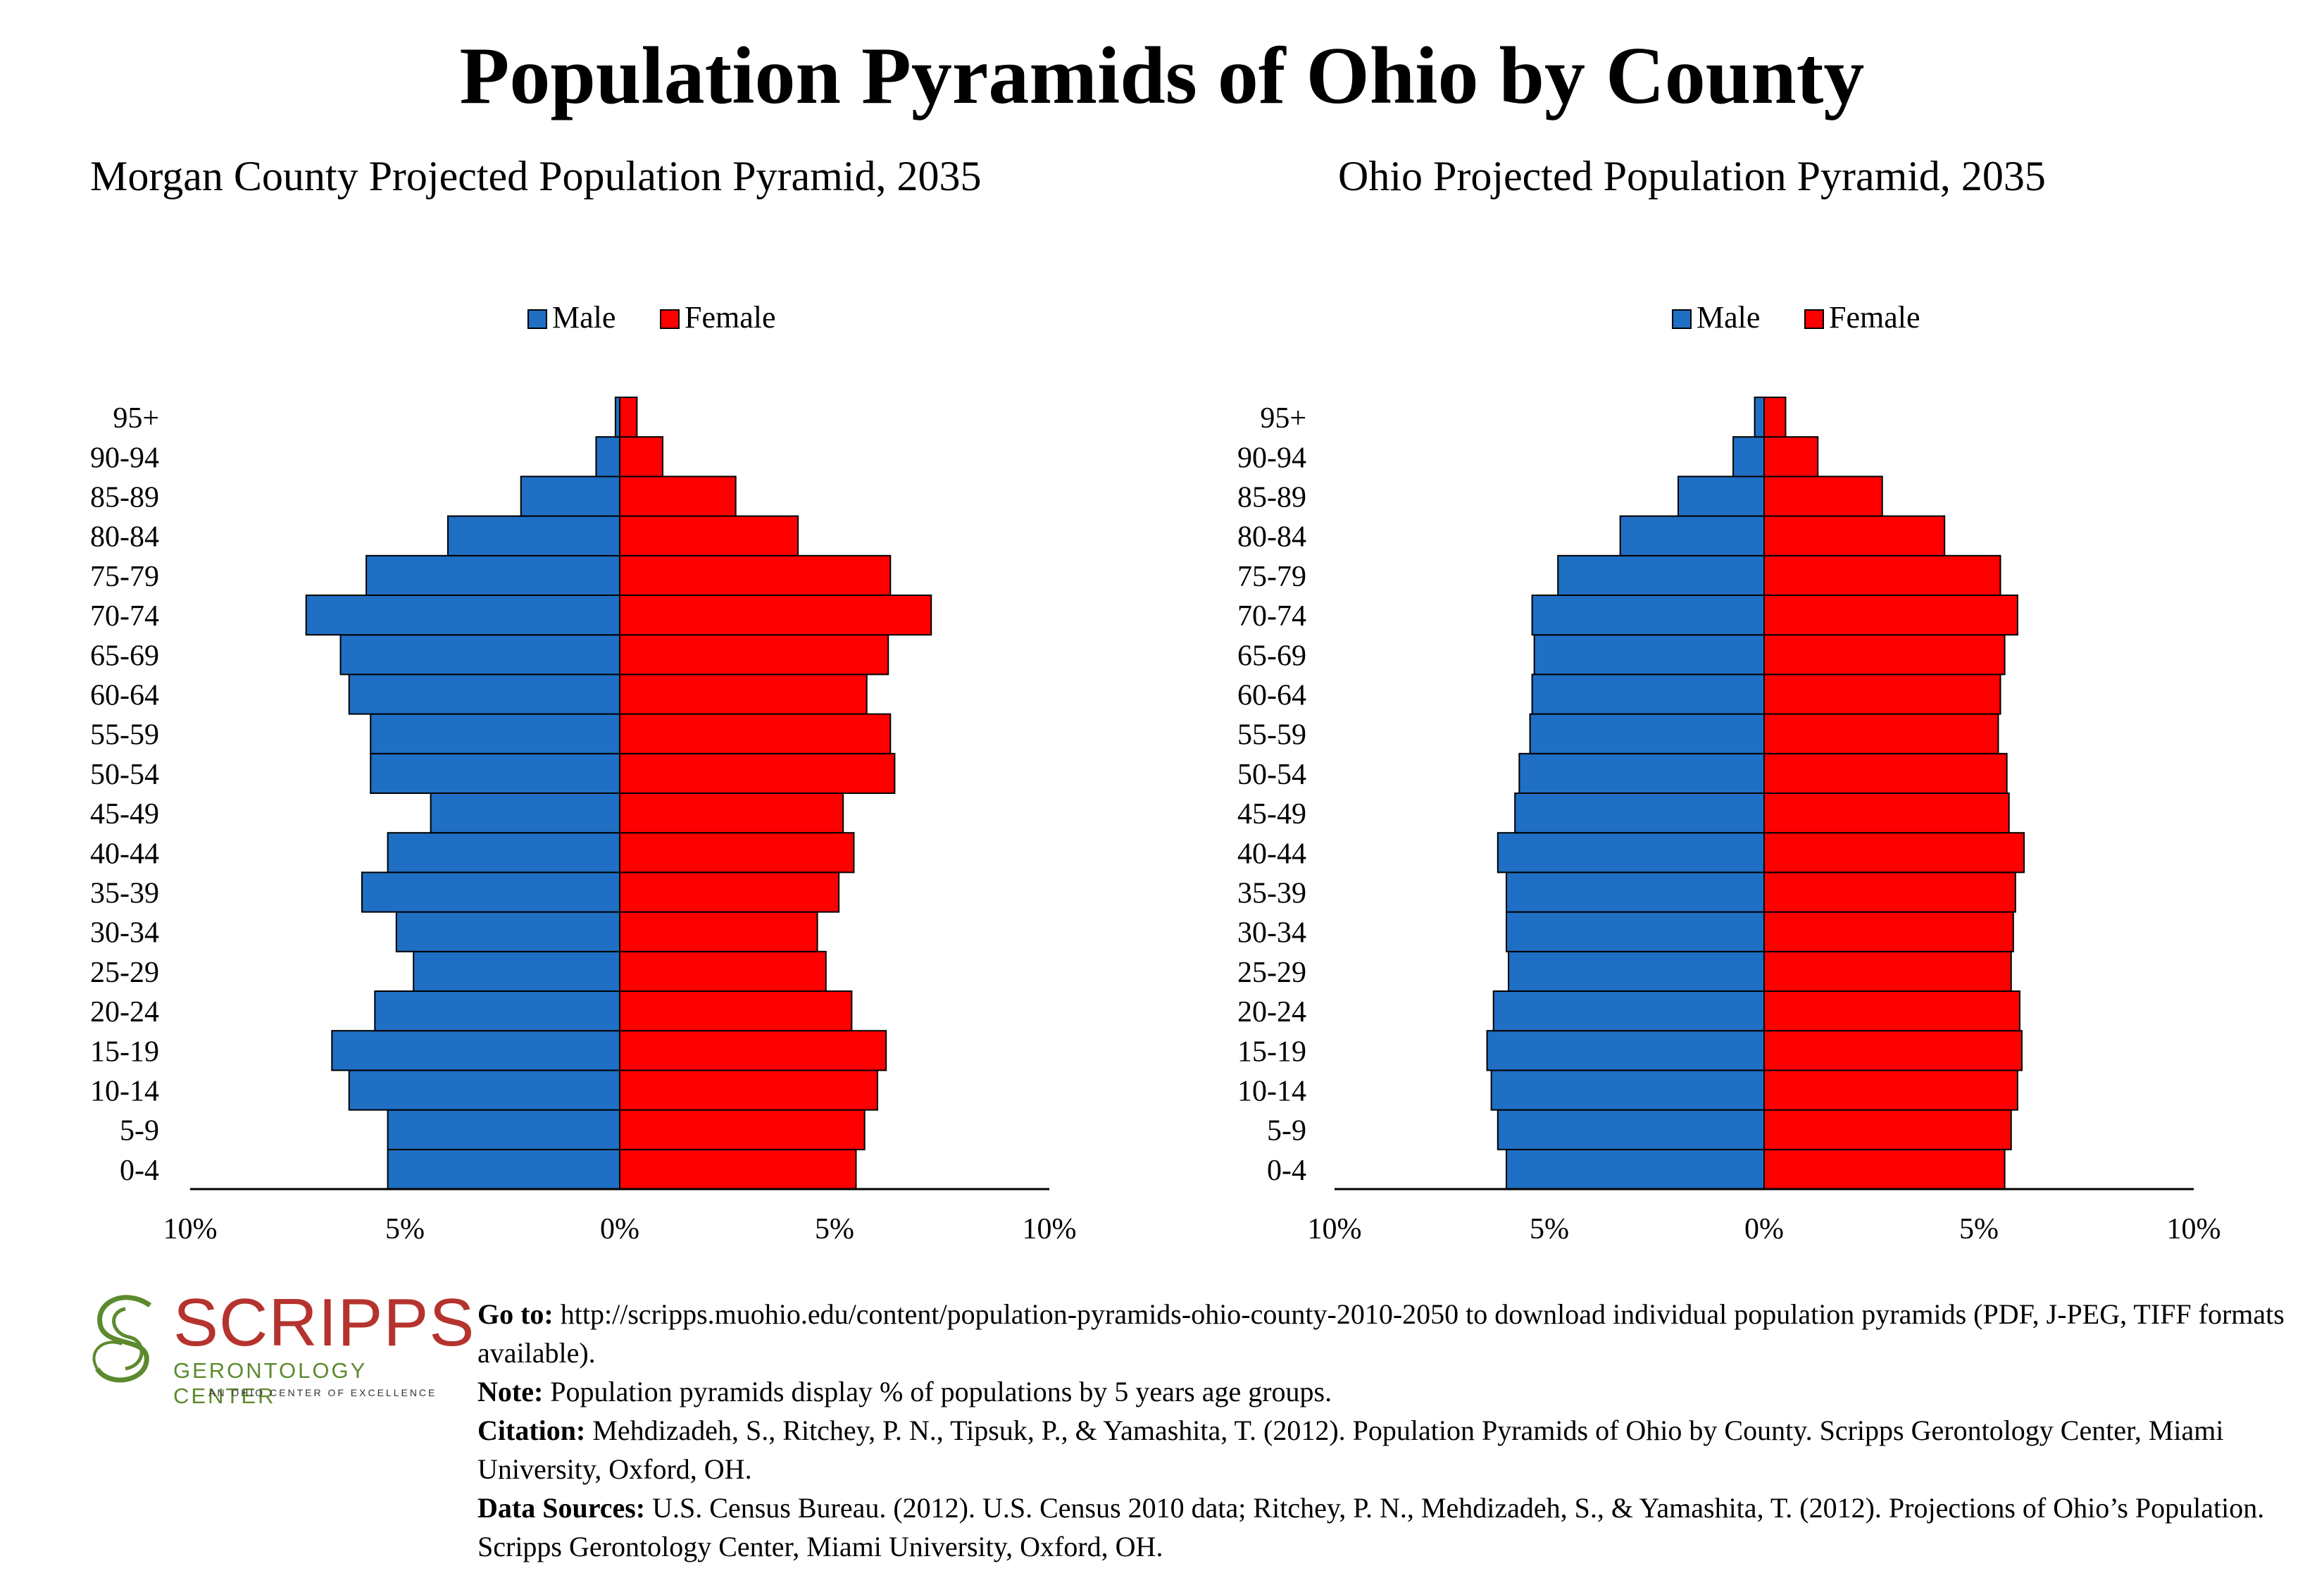  Describe the element at coordinates (125, 894) in the screenshot. I see `age-label-35-39: 35-39` at that location.